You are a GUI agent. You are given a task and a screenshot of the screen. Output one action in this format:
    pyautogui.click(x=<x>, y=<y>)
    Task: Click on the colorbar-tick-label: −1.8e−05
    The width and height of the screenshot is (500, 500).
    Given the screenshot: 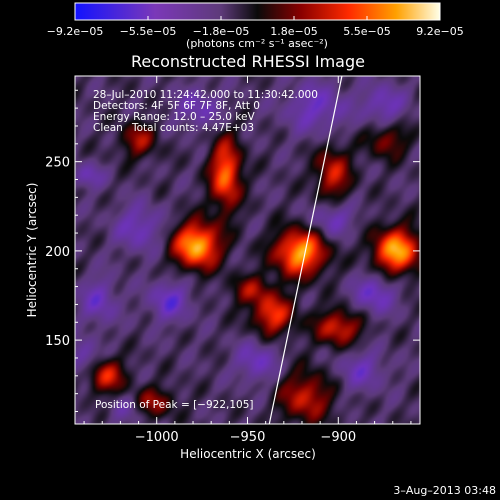 What is the action you would take?
    pyautogui.click(x=221, y=31)
    